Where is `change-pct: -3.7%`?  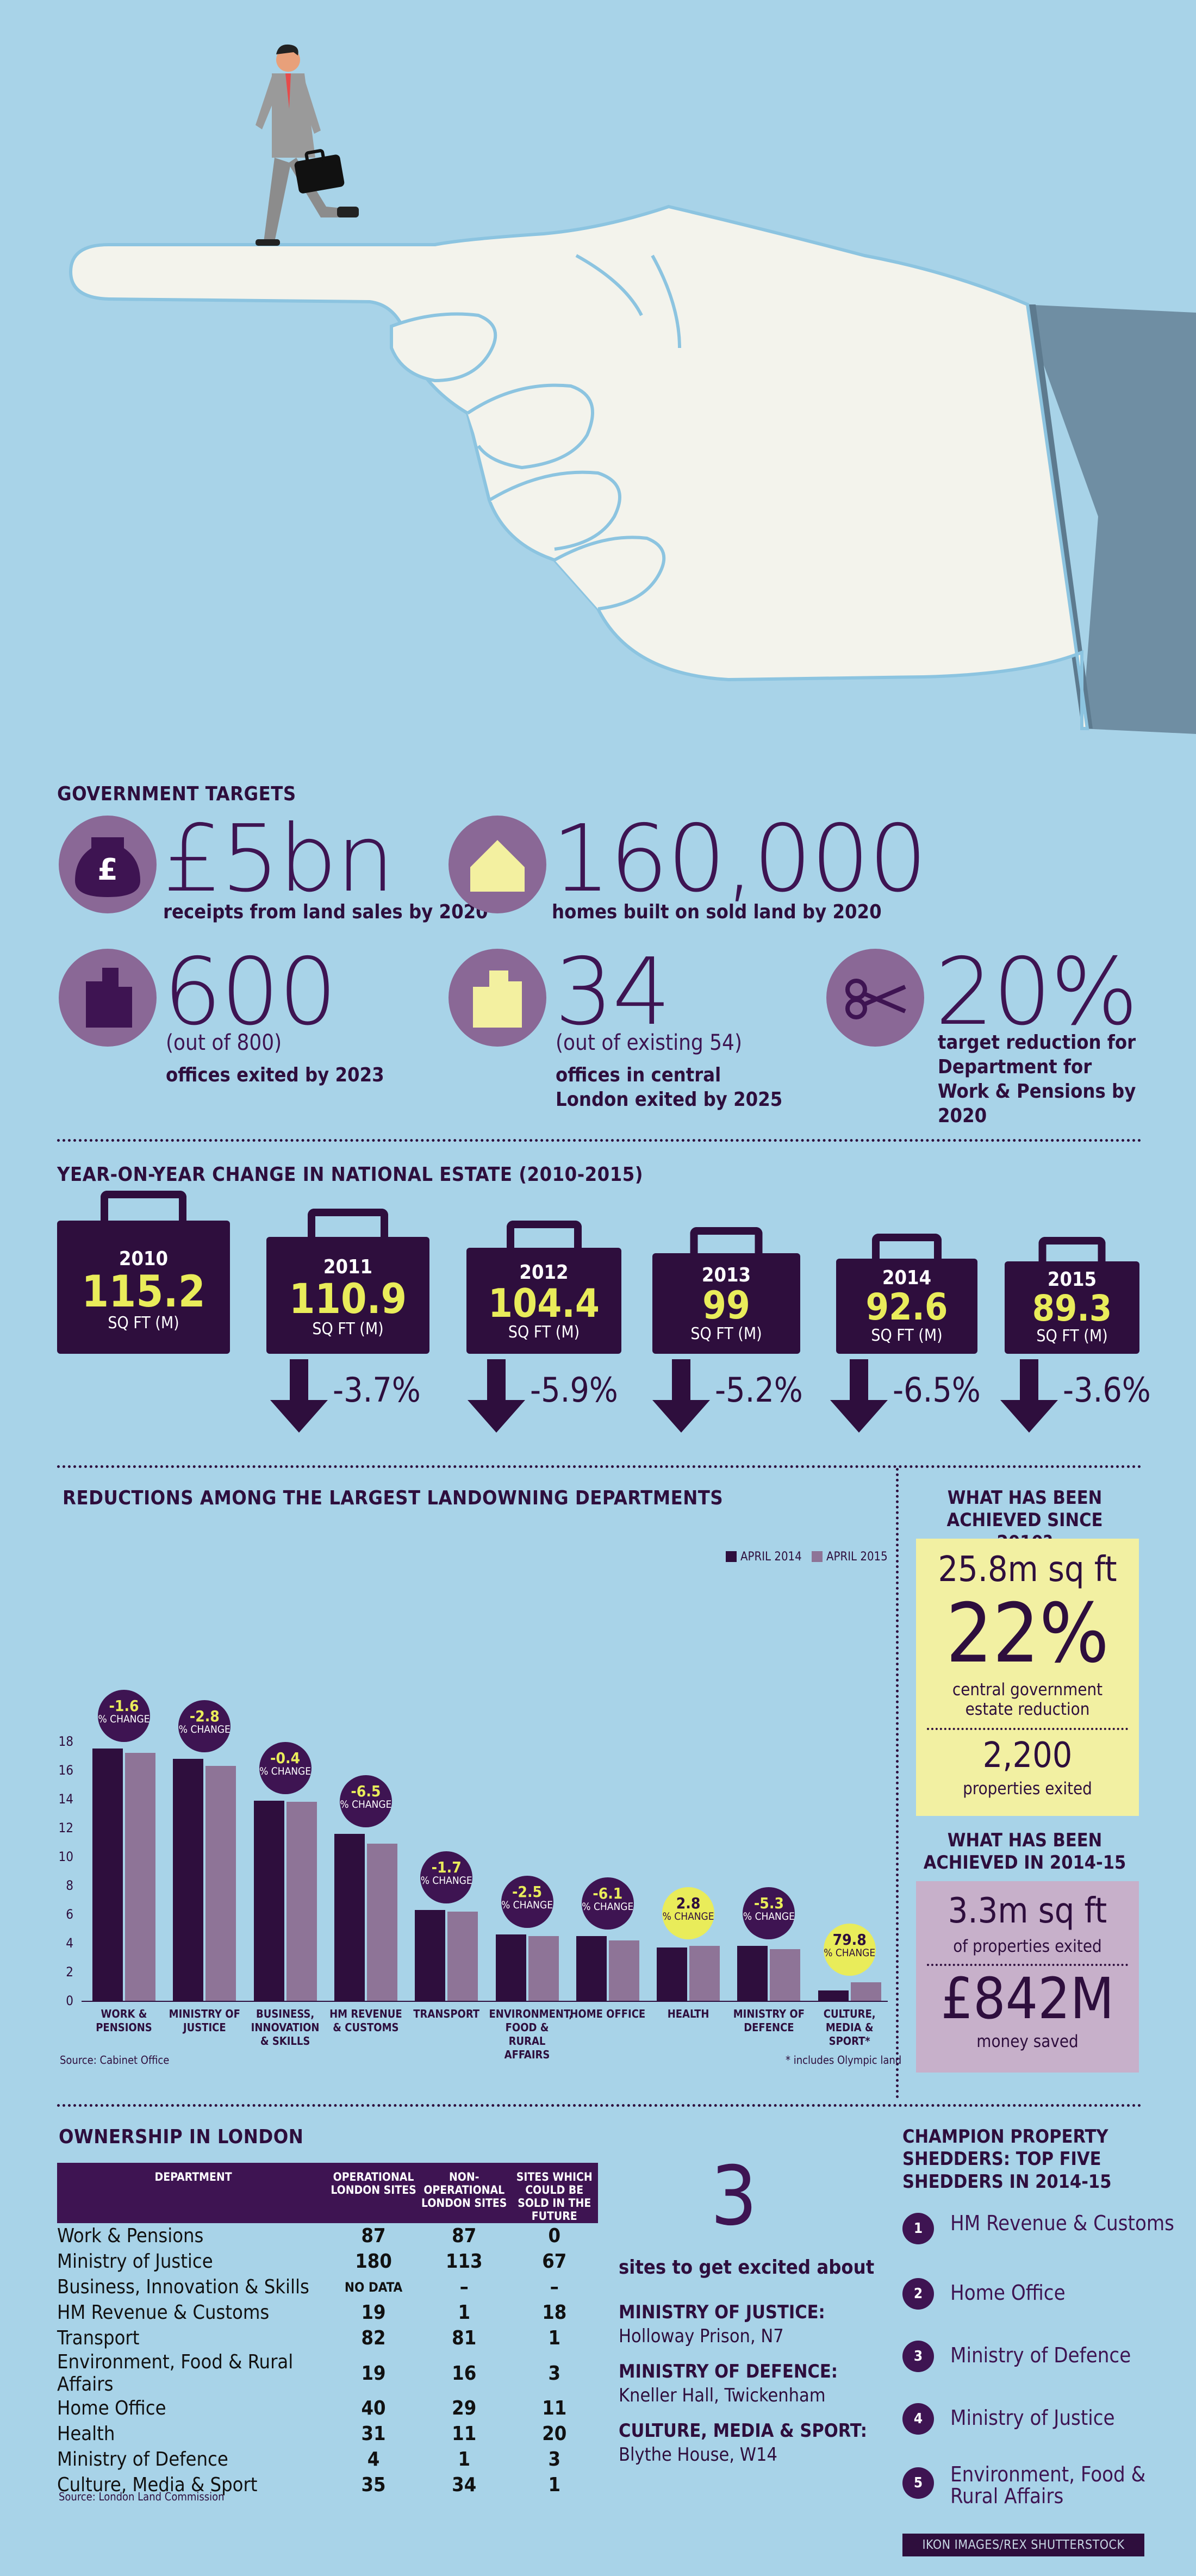 change-pct: -3.7% is located at coordinates (377, 1390).